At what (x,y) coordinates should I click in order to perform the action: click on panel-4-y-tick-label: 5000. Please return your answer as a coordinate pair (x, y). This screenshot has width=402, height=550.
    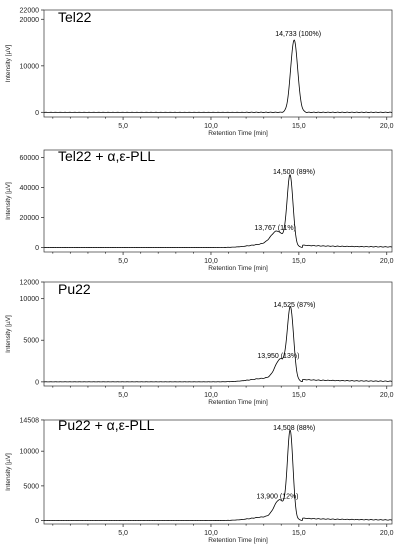
    Looking at the image, I should click on (31, 486).